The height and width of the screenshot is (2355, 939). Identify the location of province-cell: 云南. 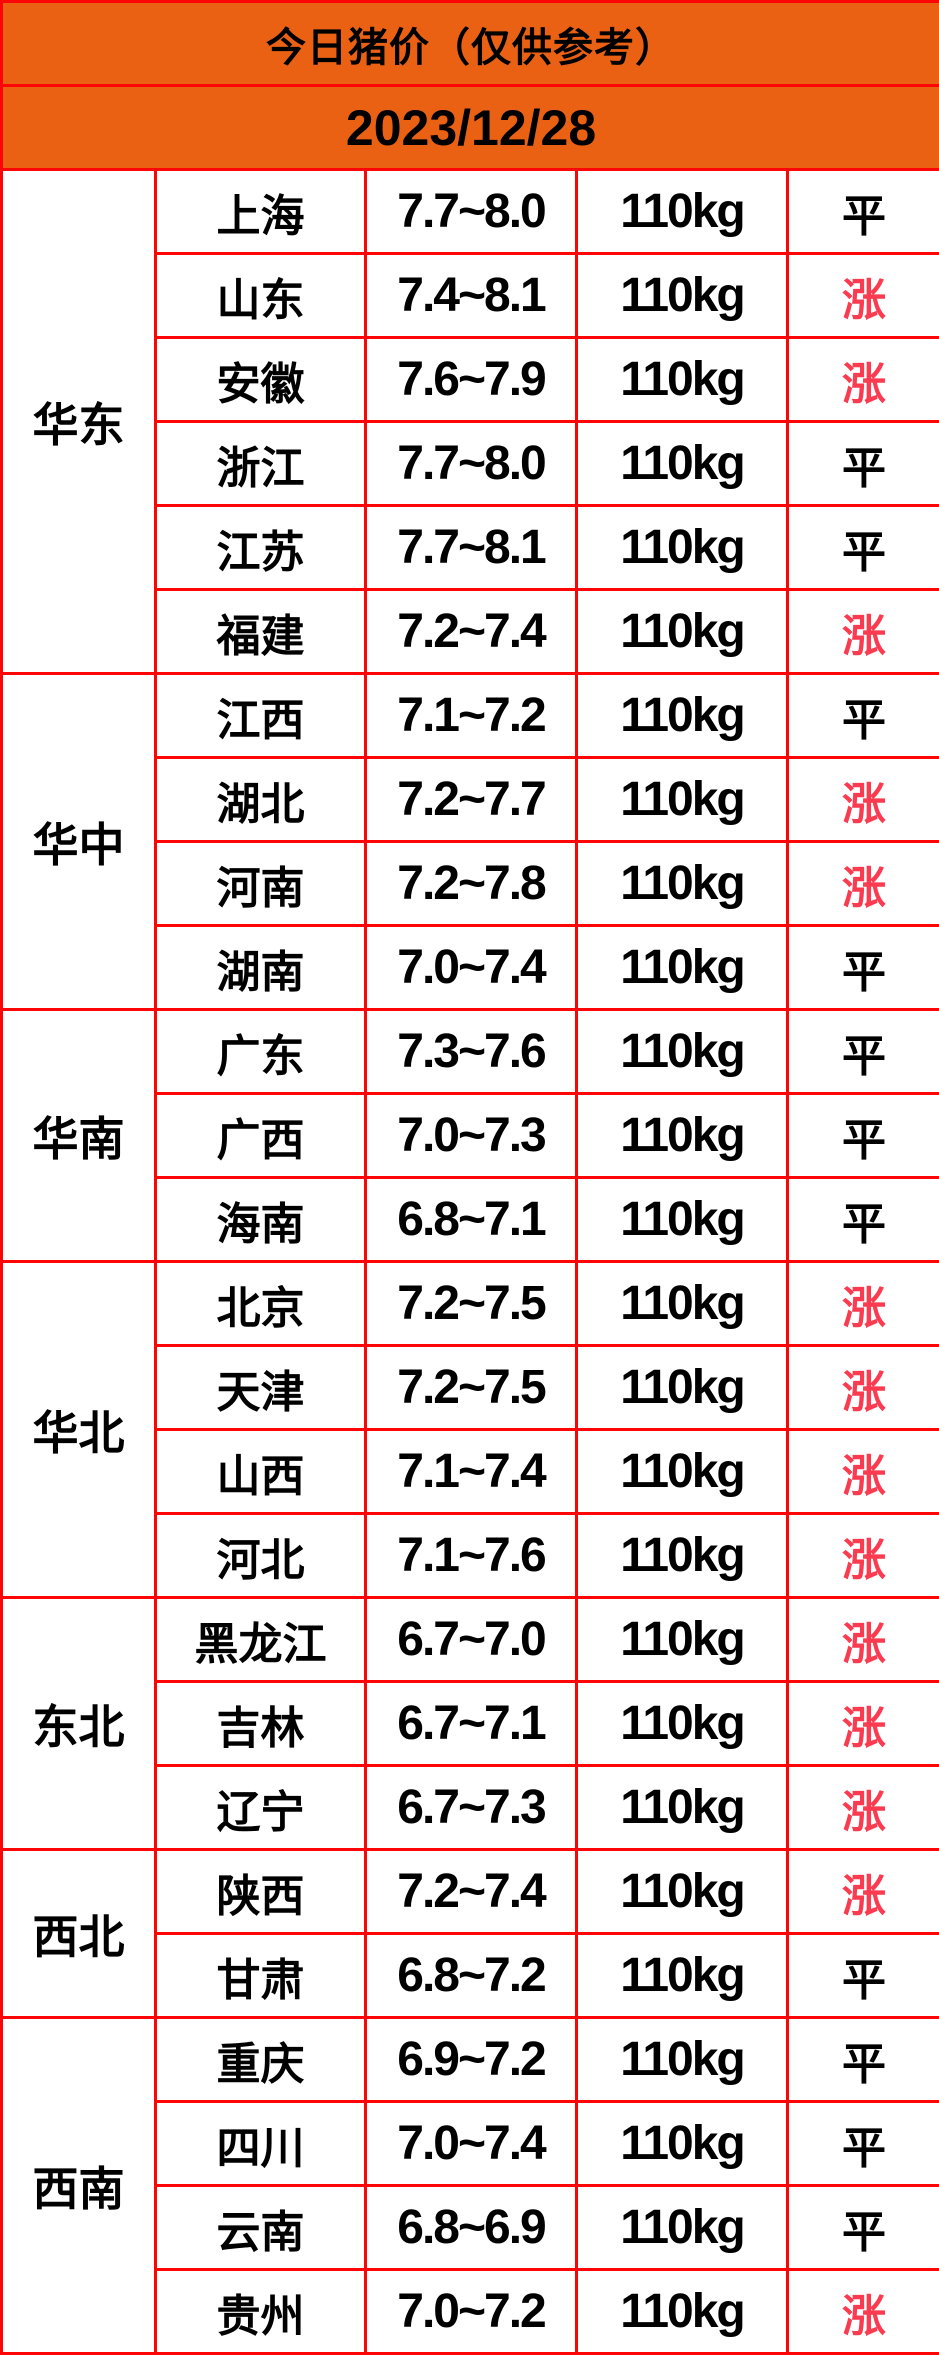
(260, 2227).